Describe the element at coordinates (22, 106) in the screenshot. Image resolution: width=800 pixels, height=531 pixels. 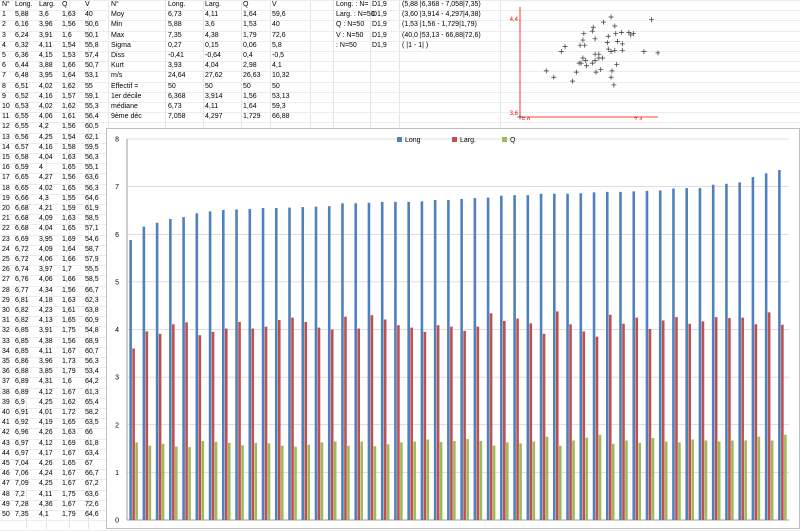
I see `table-cell: 6,53` at that location.